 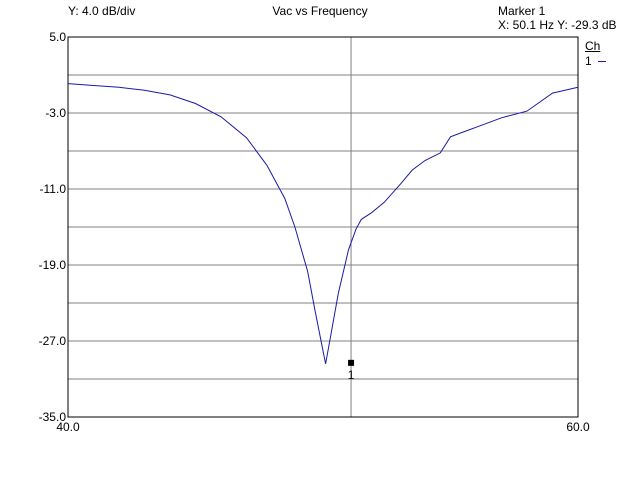 I want to click on marker-title: Marker 1, so click(x=522, y=11).